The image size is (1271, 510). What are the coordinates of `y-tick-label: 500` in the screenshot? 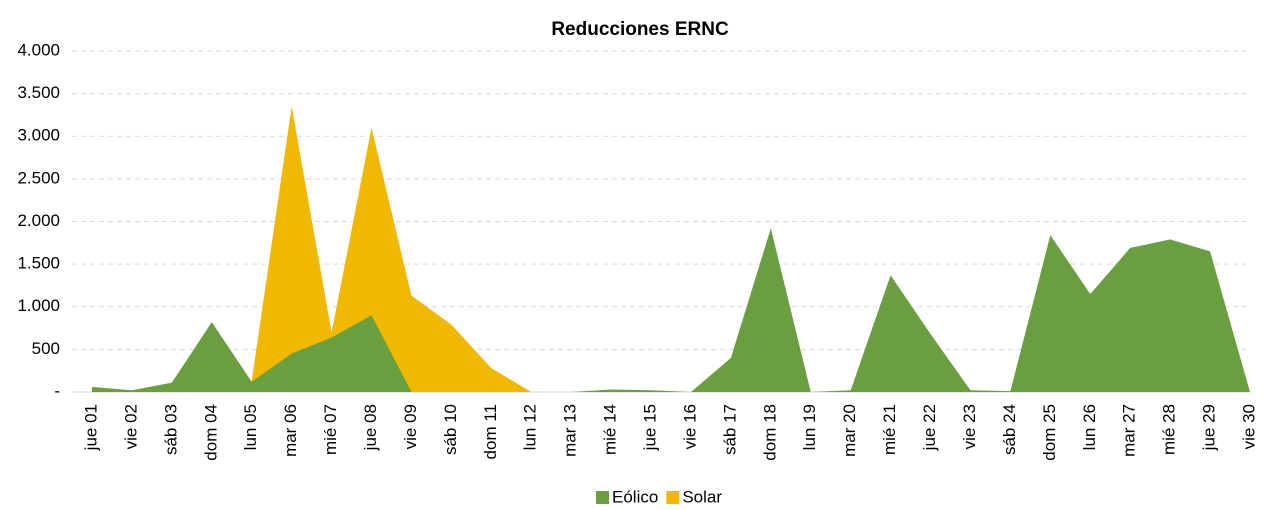 It's located at (46, 348).